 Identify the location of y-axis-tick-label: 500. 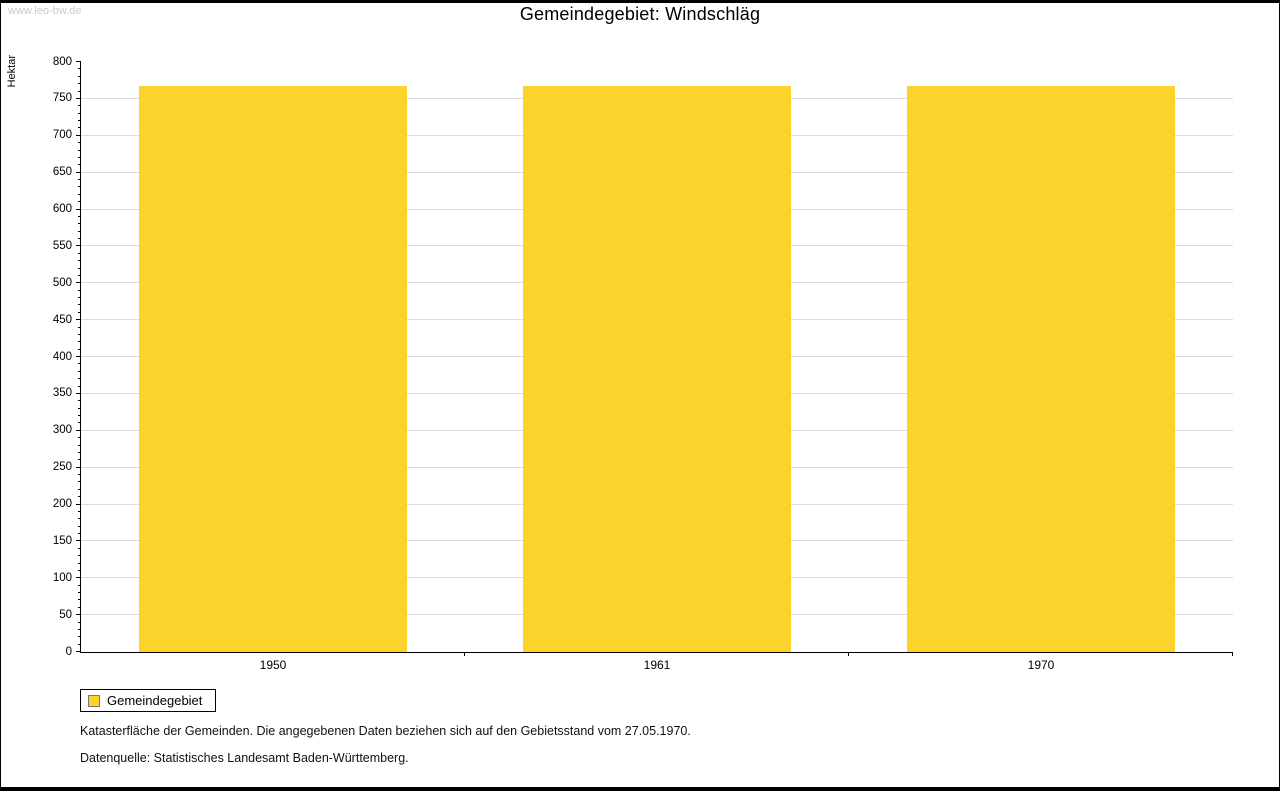
(62, 282).